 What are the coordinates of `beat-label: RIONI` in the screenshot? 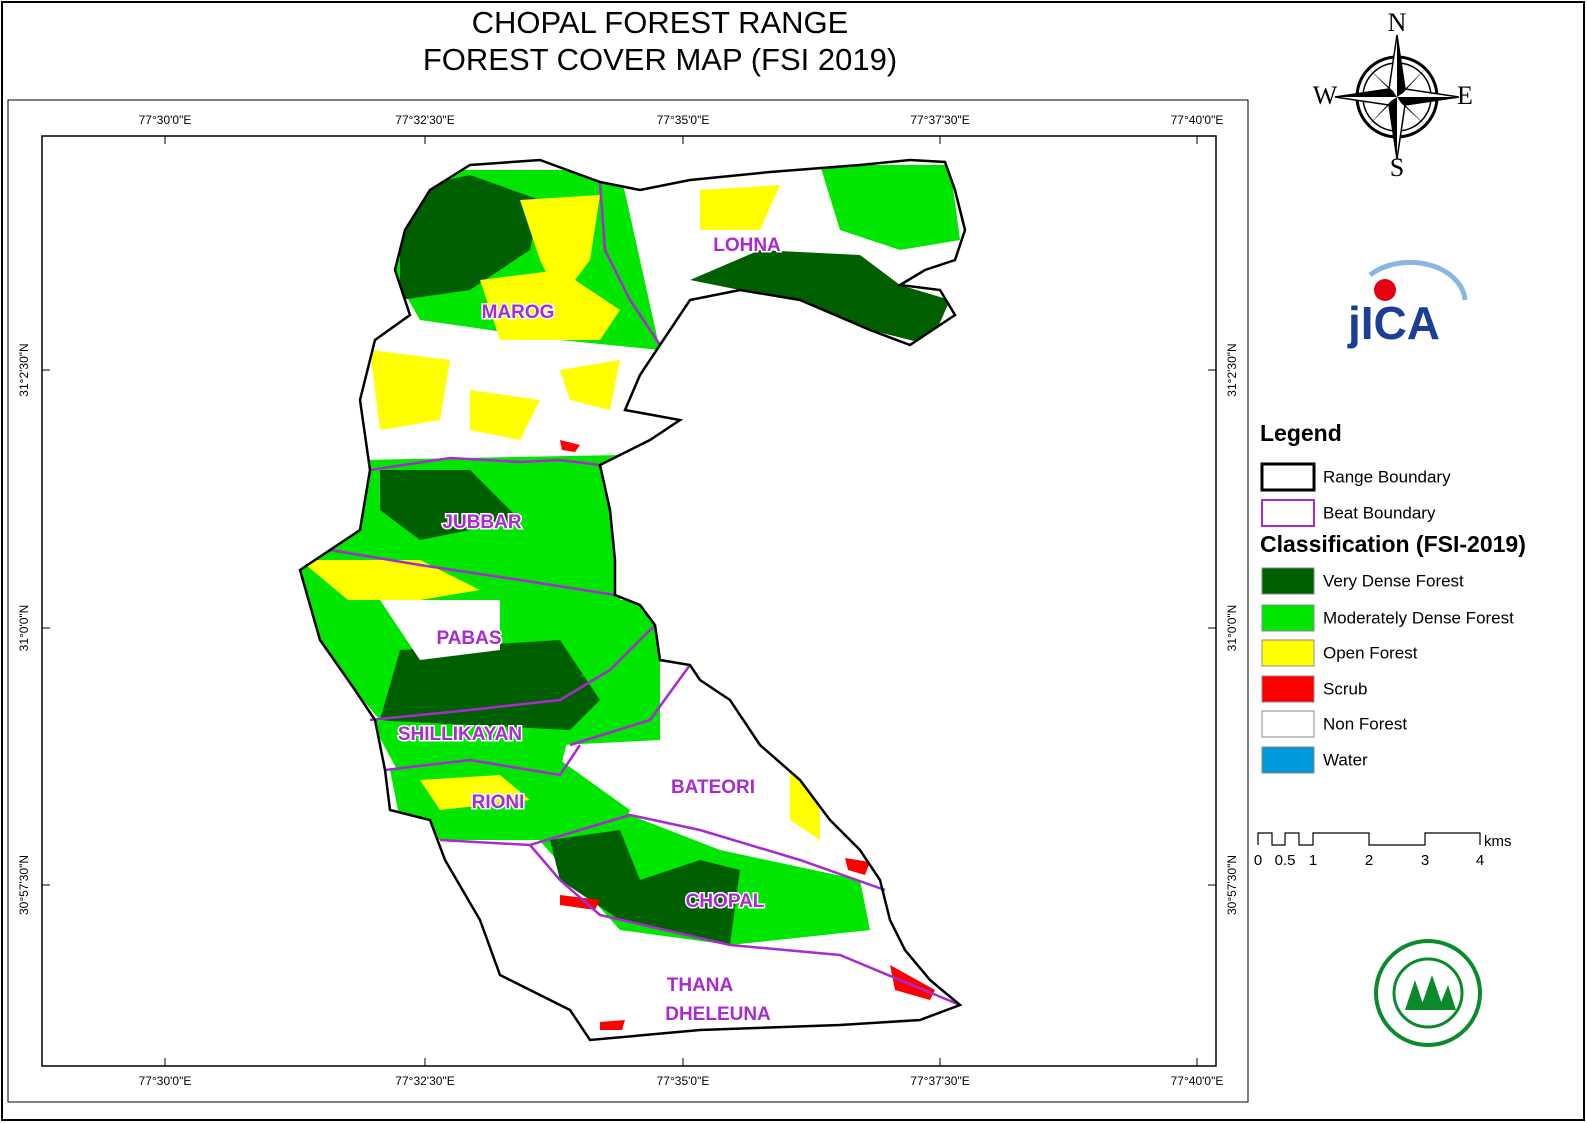 It's located at (498, 802).